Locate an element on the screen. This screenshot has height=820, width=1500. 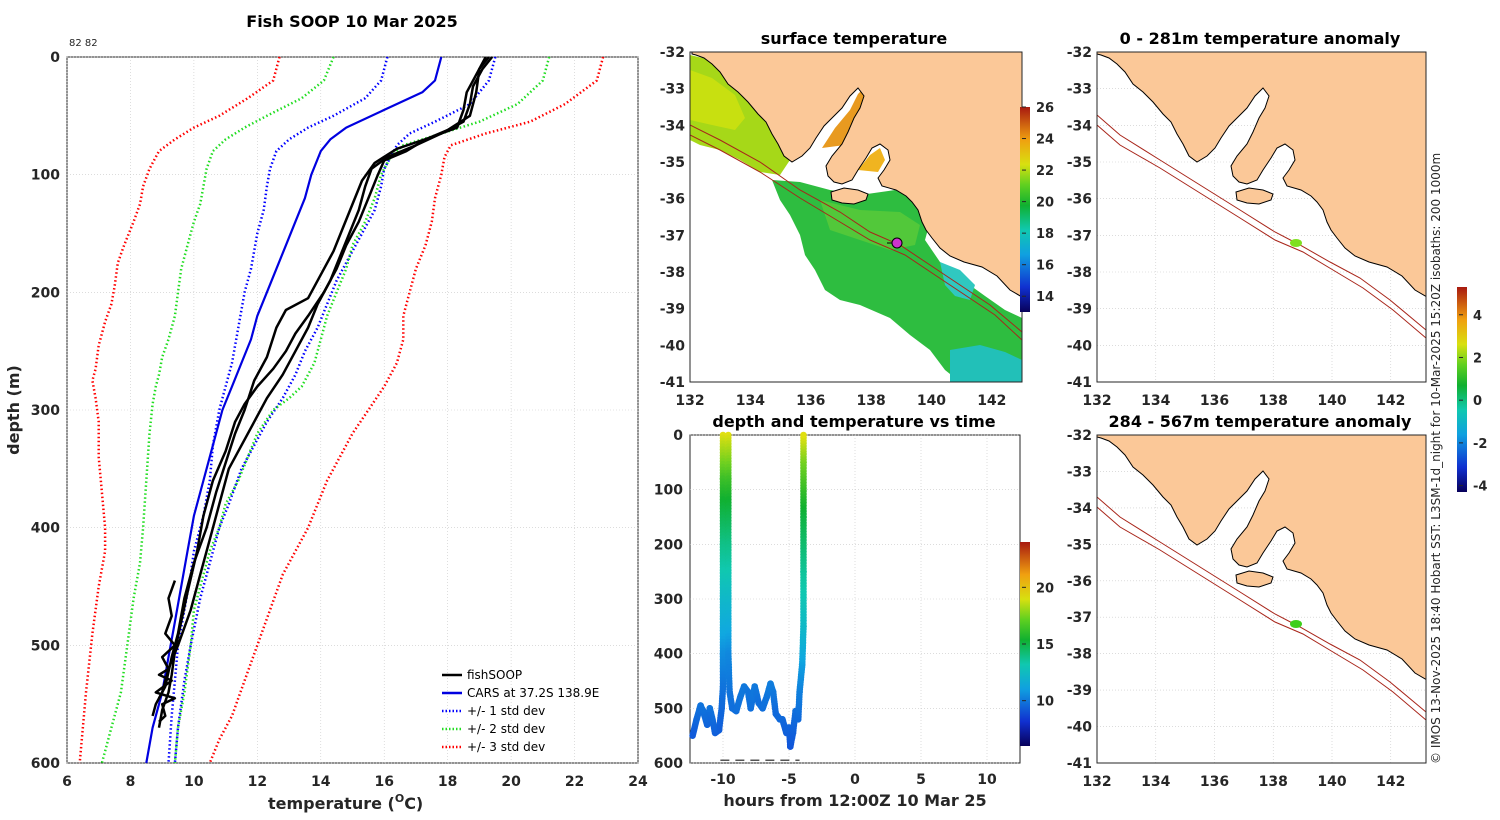
profile-x-tick: 22 is located at coordinates (574, 782).